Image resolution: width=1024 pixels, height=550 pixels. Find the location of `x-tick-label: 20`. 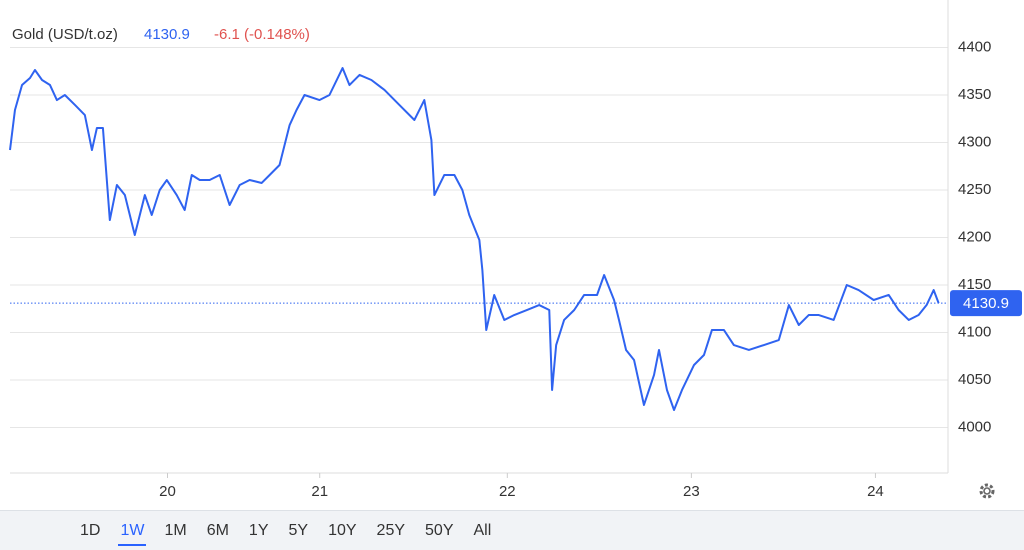

x-tick-label: 20 is located at coordinates (167, 491).